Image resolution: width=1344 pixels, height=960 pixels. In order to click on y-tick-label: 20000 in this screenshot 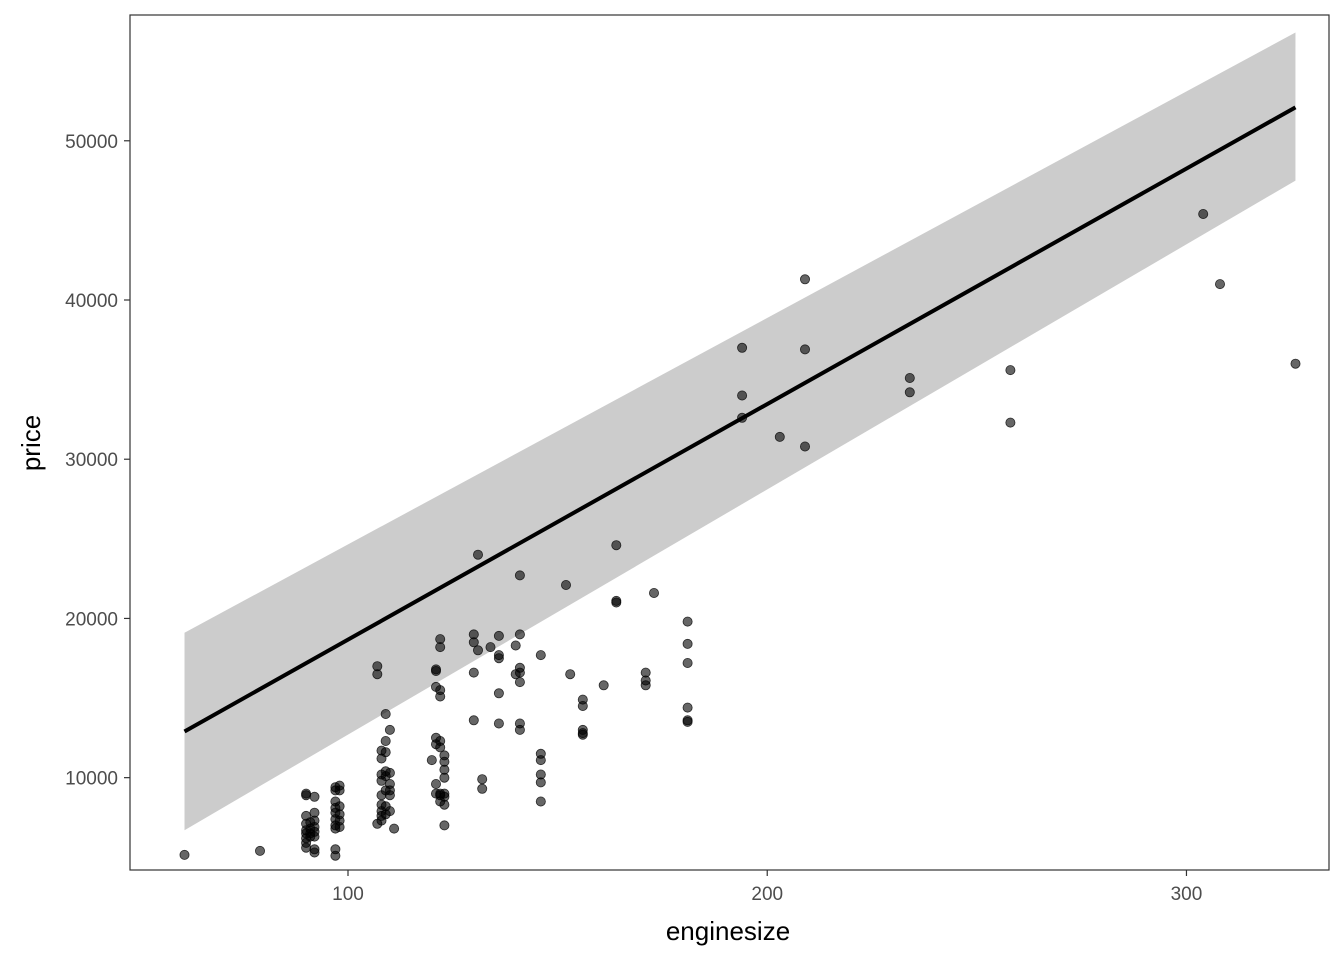, I will do `click(91, 619)`.